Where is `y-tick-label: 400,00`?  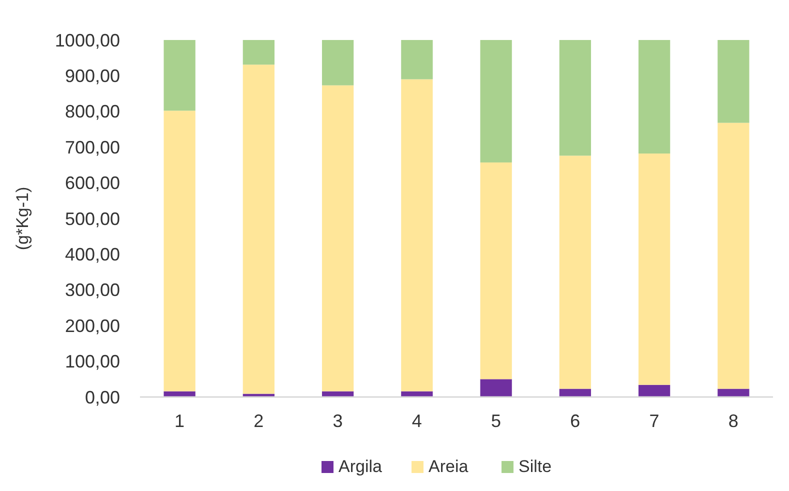
y-tick-label: 400,00 is located at coordinates (92, 254).